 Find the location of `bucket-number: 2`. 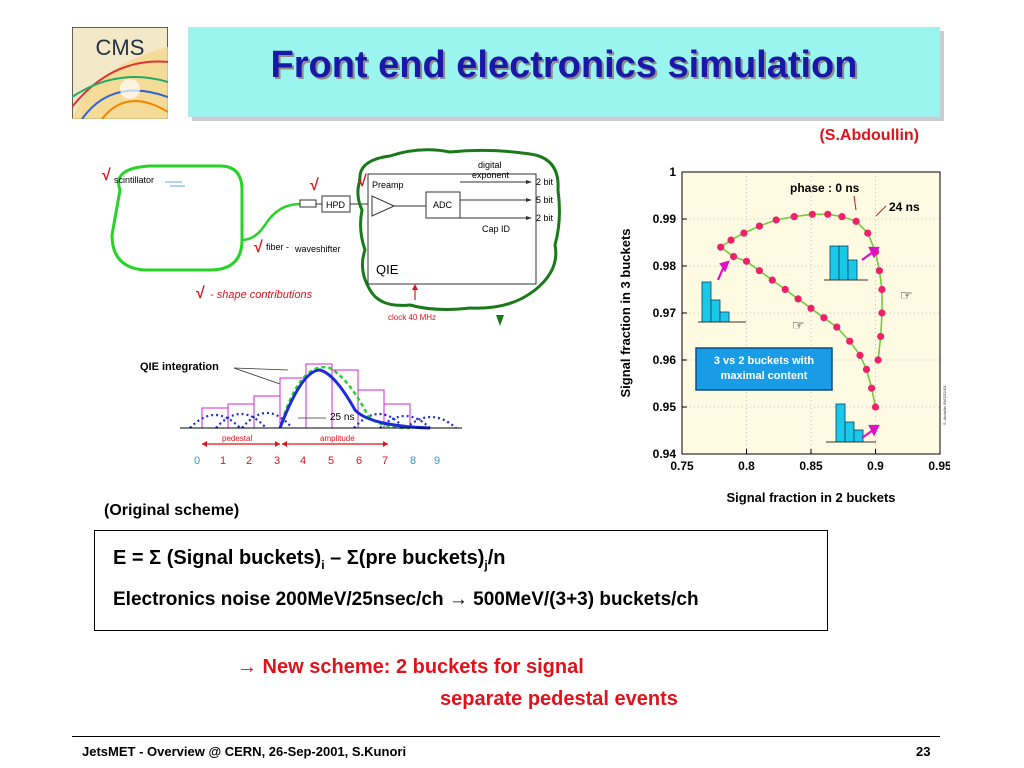

bucket-number: 2 is located at coordinates (249, 461).